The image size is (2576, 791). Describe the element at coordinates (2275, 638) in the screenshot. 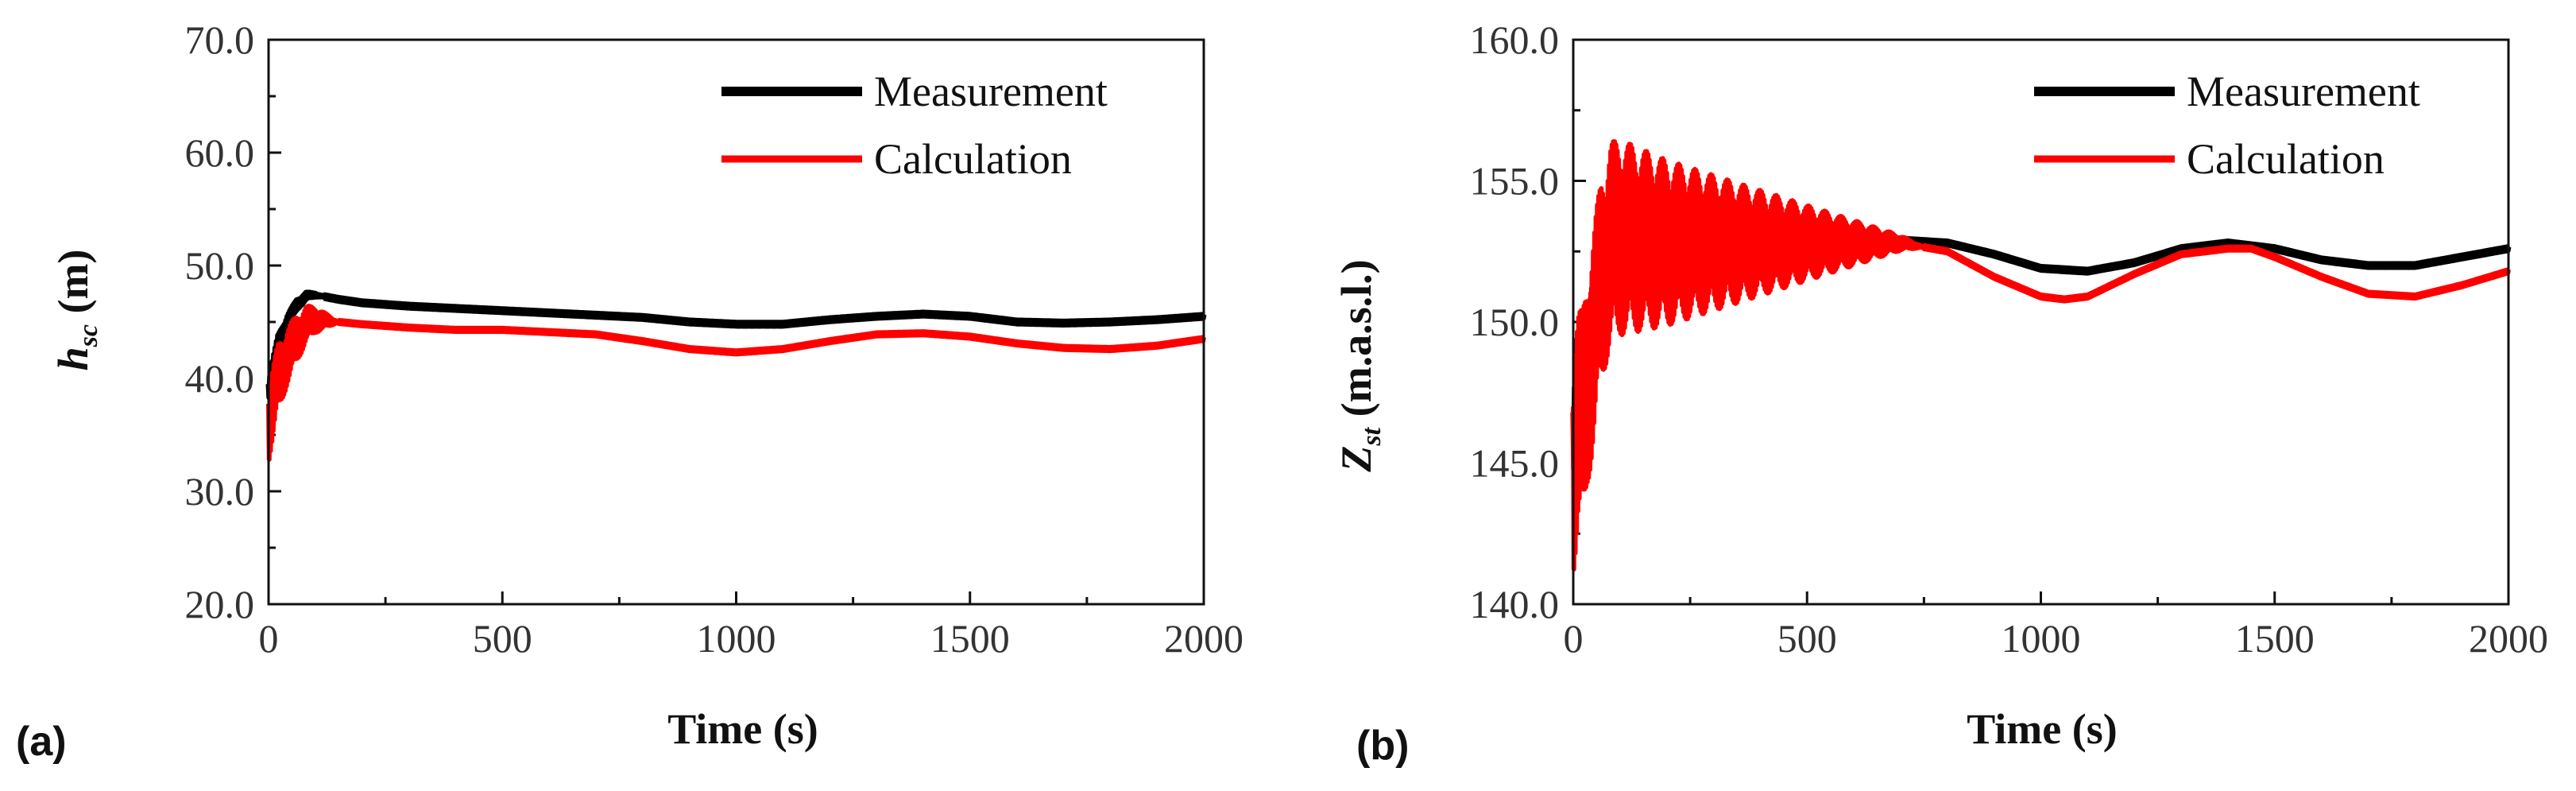

I see `x-tick-label-b: 1500` at that location.